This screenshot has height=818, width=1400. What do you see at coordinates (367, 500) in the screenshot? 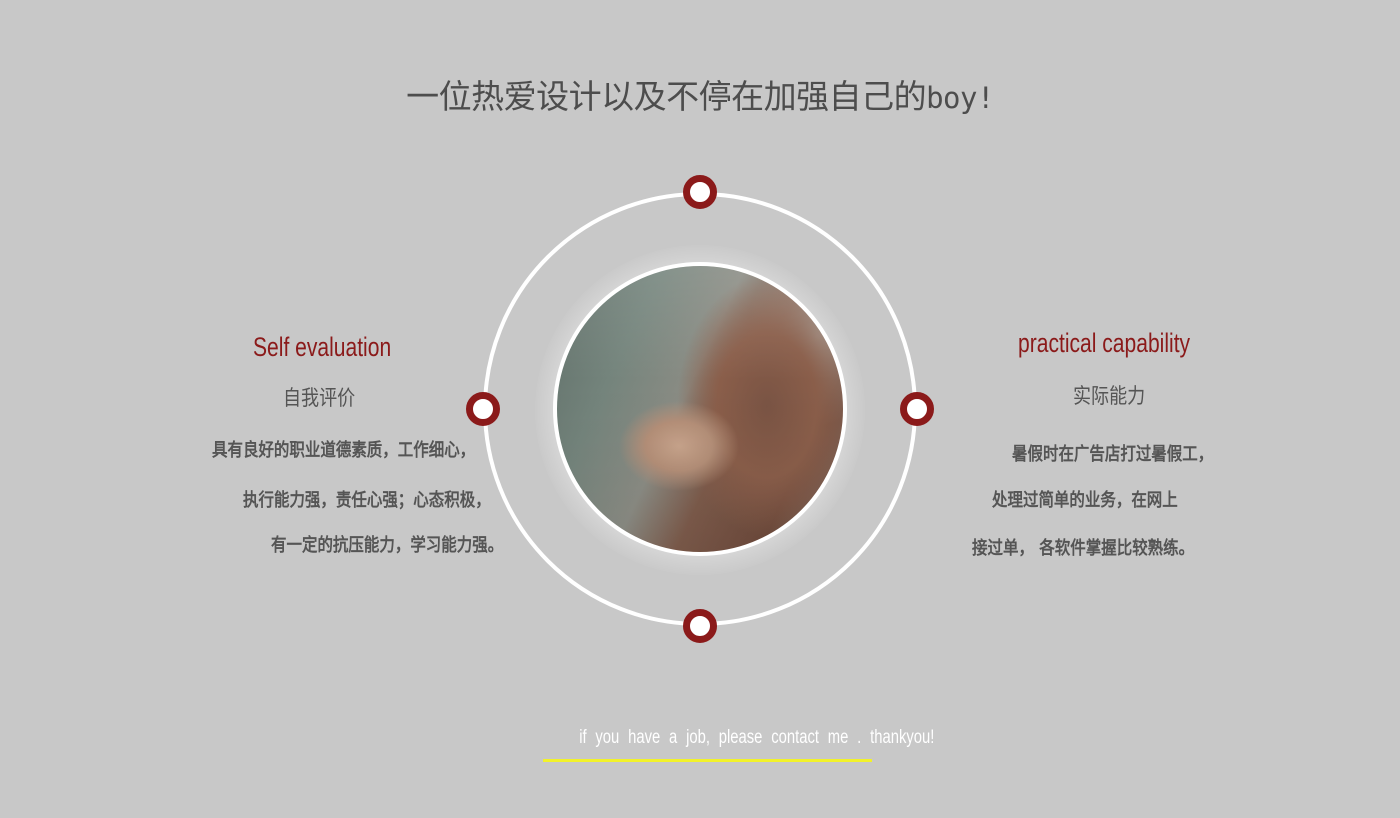
I see `self-evaluation-line: 执行能力强，责任心强；心态积极，` at bounding box center [367, 500].